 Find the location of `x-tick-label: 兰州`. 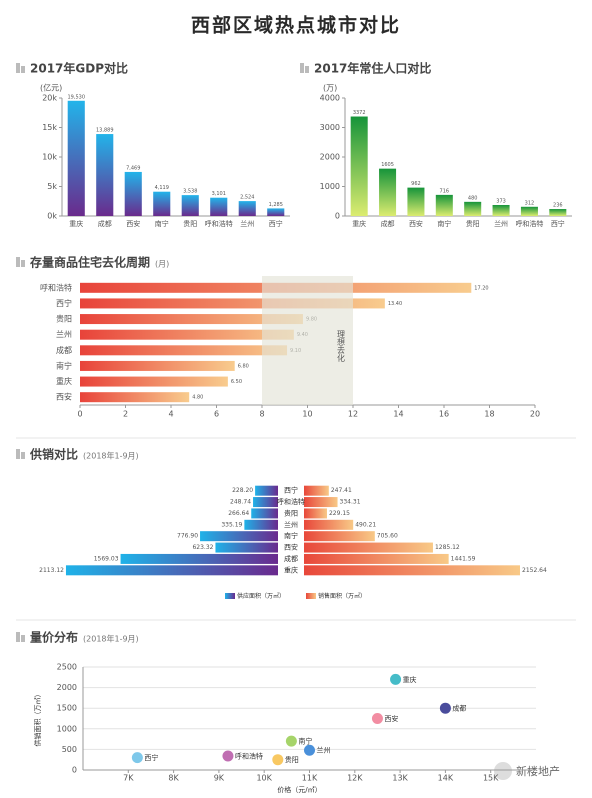

x-tick-label: 兰州 is located at coordinates (501, 223).